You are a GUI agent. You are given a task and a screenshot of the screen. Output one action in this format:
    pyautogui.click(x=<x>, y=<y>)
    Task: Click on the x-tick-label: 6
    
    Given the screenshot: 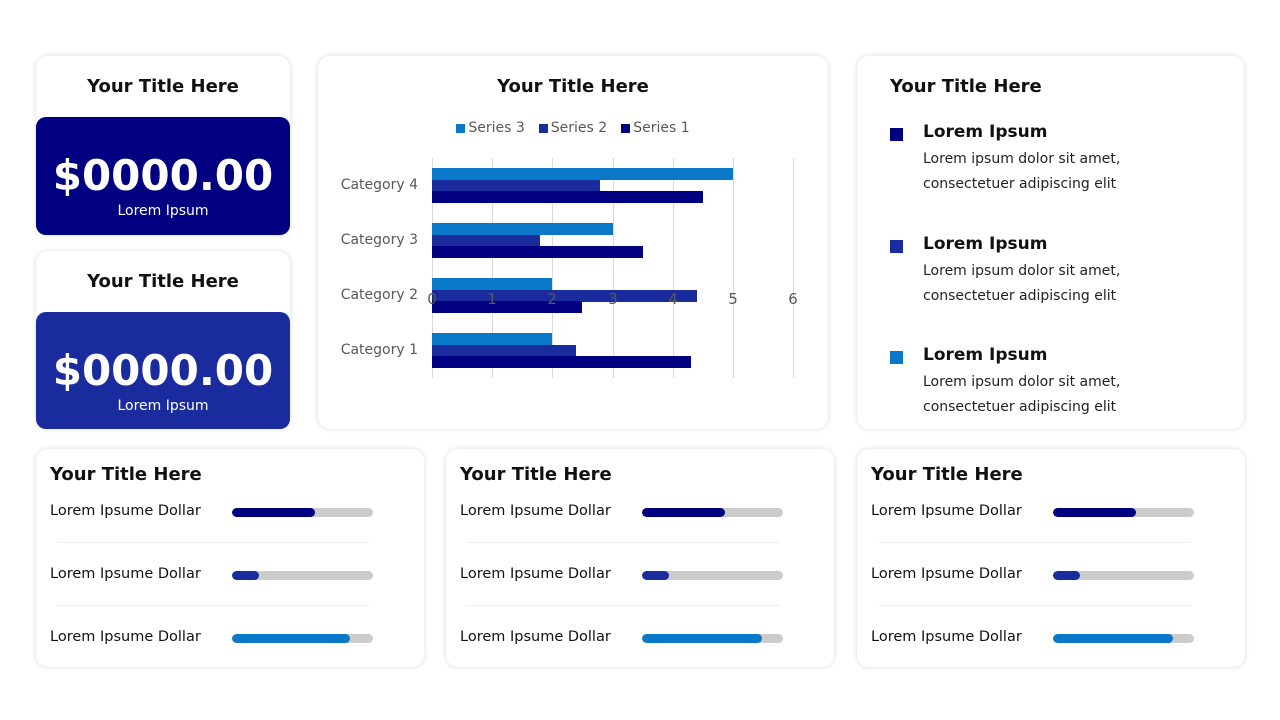 What is the action you would take?
    pyautogui.click(x=793, y=299)
    